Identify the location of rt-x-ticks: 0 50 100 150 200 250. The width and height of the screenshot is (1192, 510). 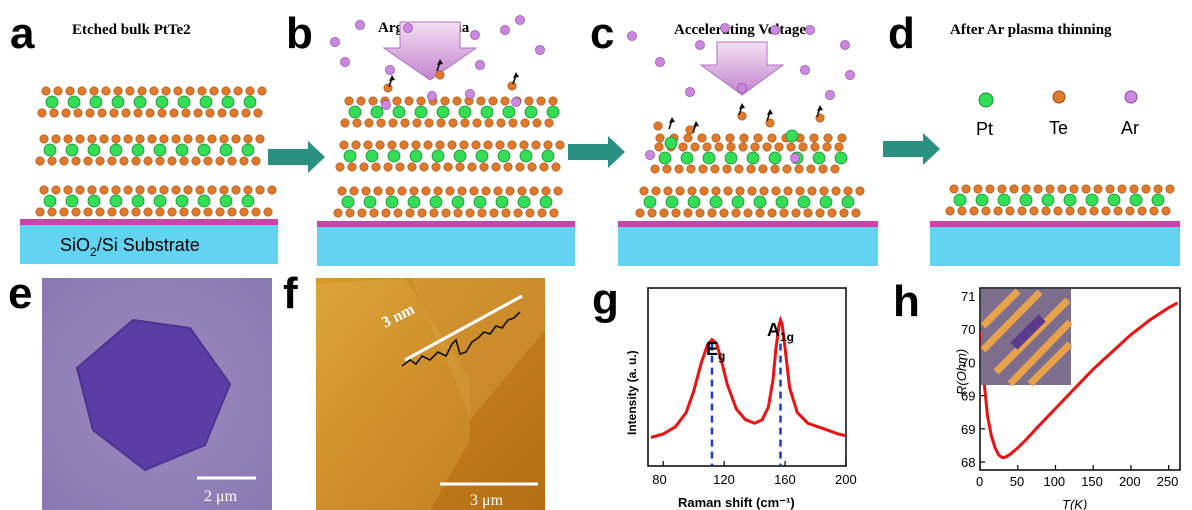
(1077, 477).